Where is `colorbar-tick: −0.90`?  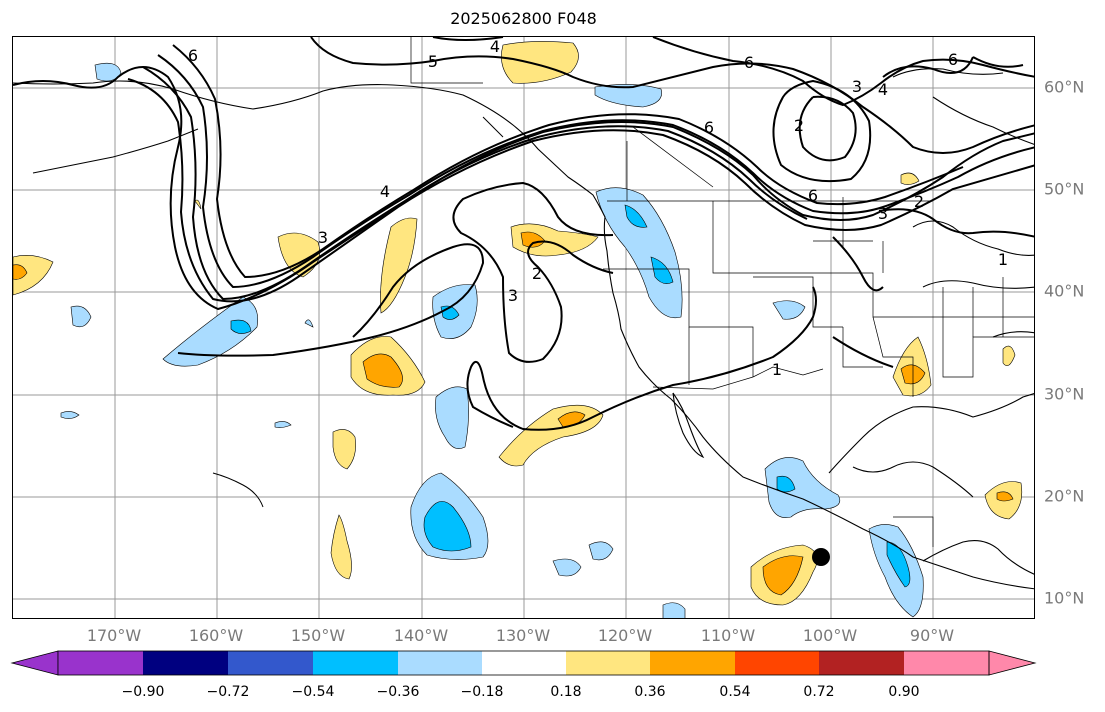
colorbar-tick: −0.90 is located at coordinates (143, 692).